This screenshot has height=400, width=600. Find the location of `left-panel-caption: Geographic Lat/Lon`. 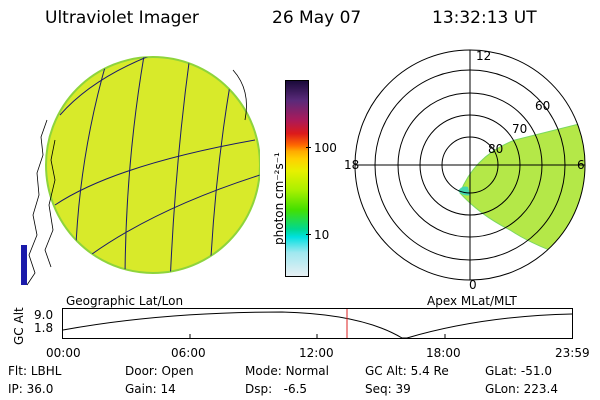

left-panel-caption: Geographic Lat/Lon is located at coordinates (125, 301).